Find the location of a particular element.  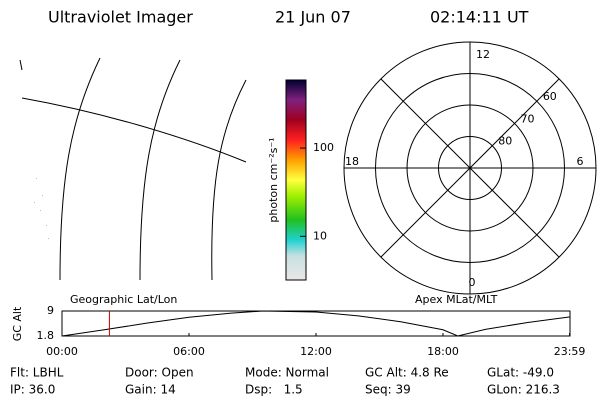

time: 02:14:11 UT is located at coordinates (479, 17).